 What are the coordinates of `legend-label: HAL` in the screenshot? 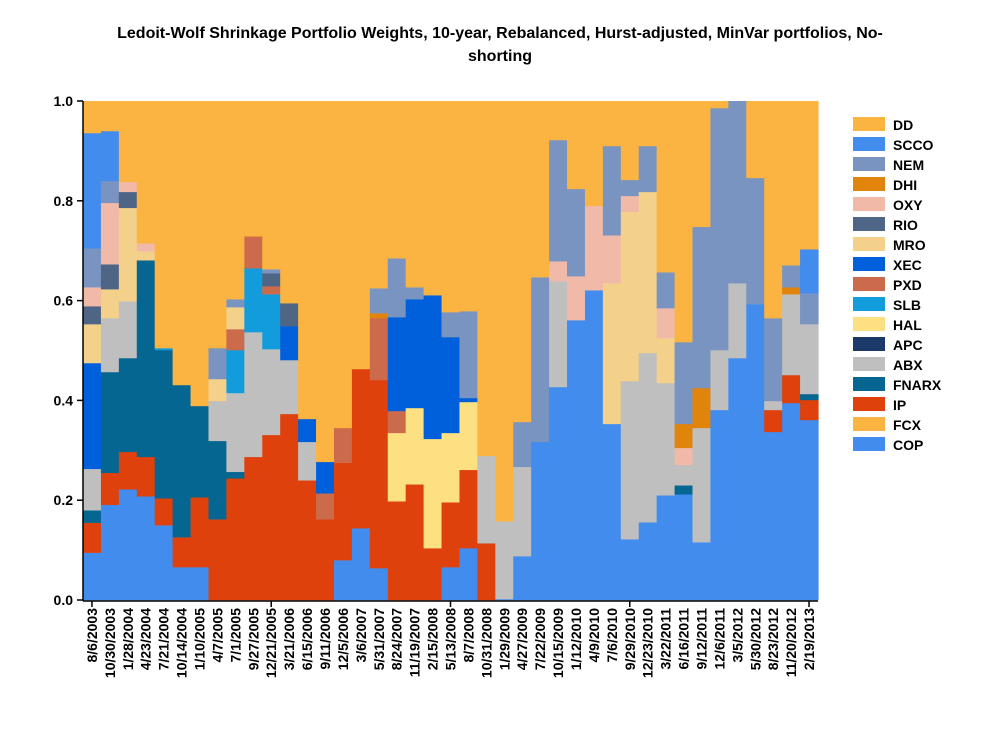 It's located at (907, 325).